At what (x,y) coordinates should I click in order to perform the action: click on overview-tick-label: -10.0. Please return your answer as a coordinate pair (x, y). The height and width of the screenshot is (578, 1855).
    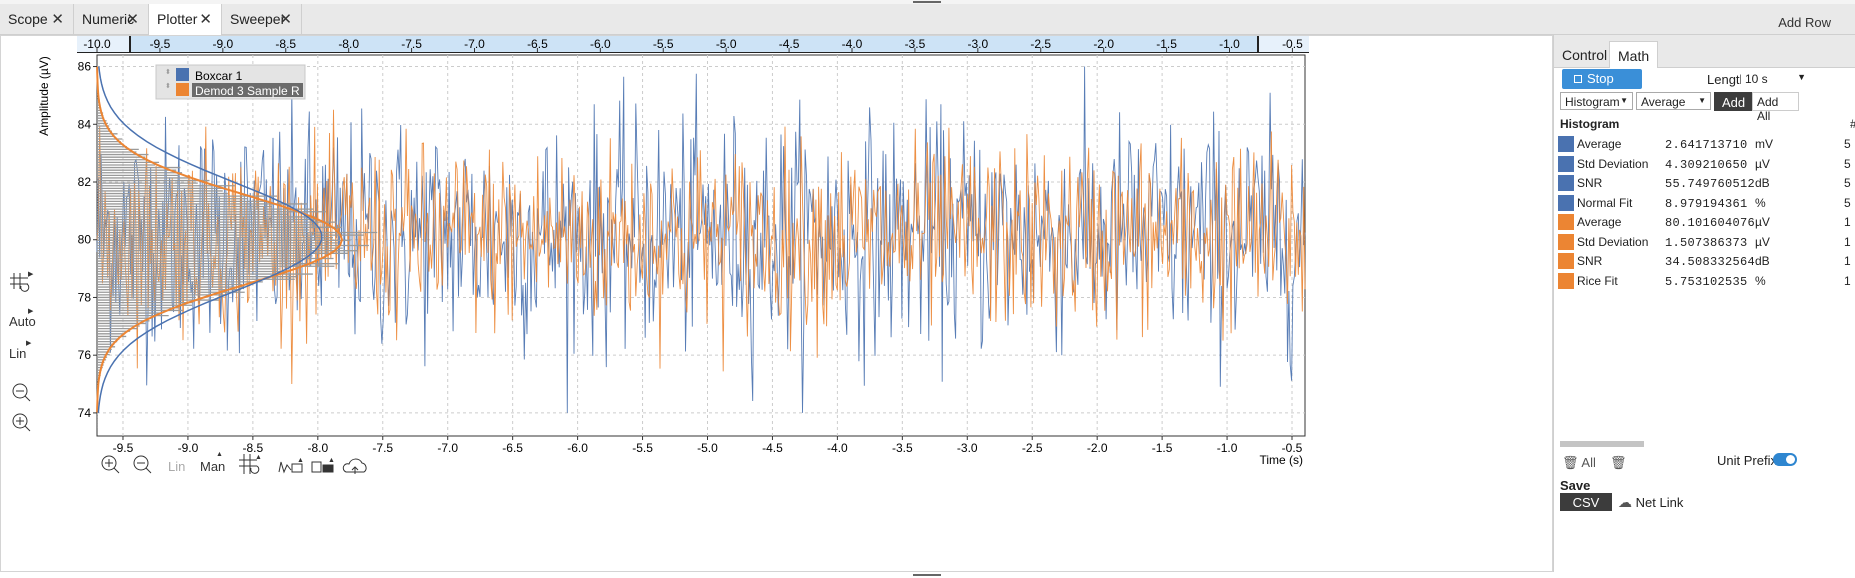
    Looking at the image, I should click on (97, 44).